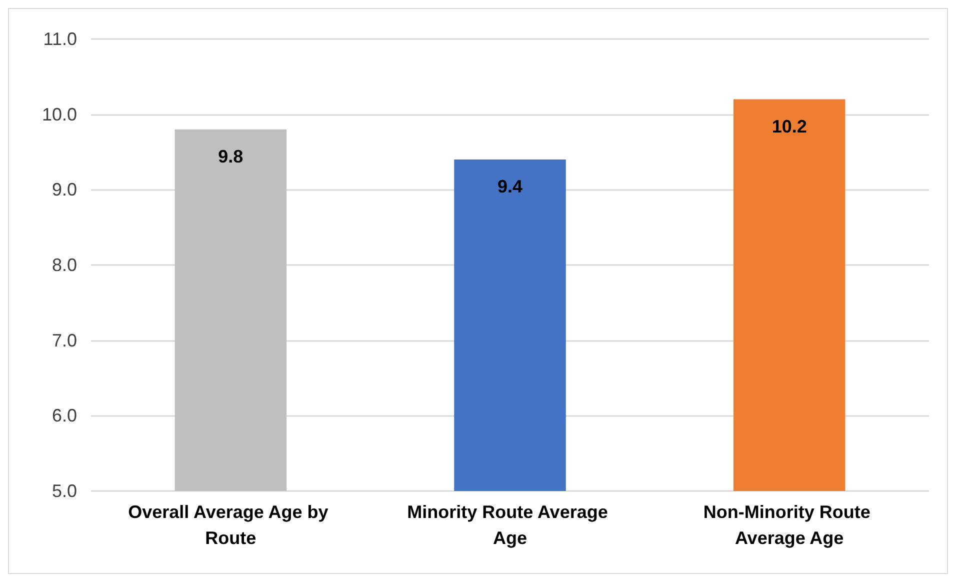 This screenshot has height=582, width=956. What do you see at coordinates (64, 416) in the screenshot?
I see `y-tick-label: 6.0` at bounding box center [64, 416].